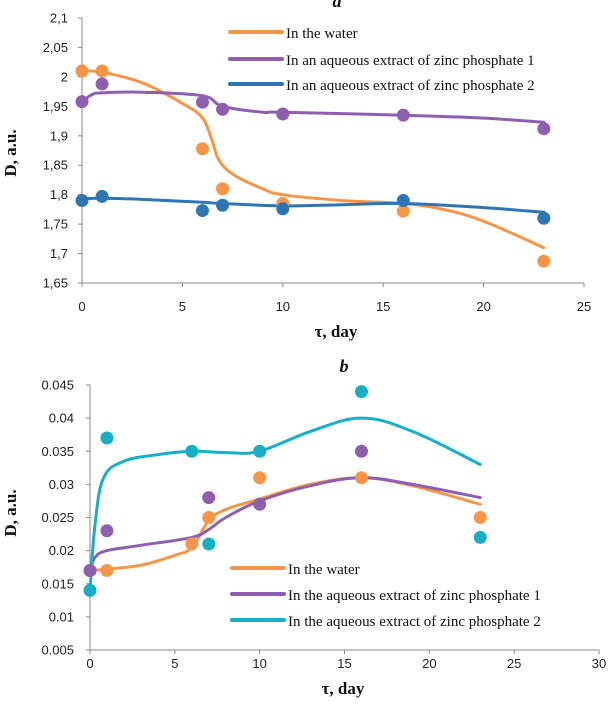 The image size is (608, 705). Describe the element at coordinates (599, 663) in the screenshot. I see `x-tick-label-b: 30` at that location.